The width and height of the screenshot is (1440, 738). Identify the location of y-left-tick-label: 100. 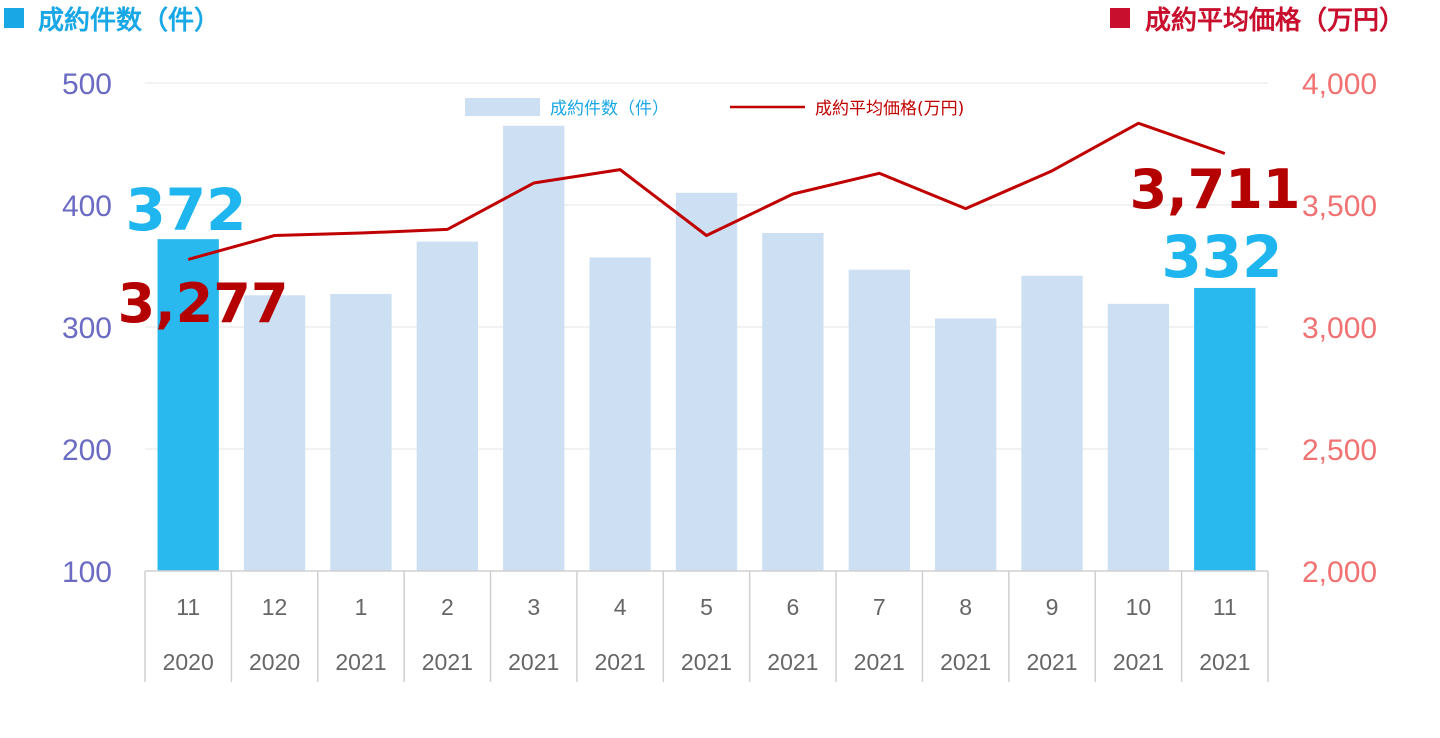
(87, 572).